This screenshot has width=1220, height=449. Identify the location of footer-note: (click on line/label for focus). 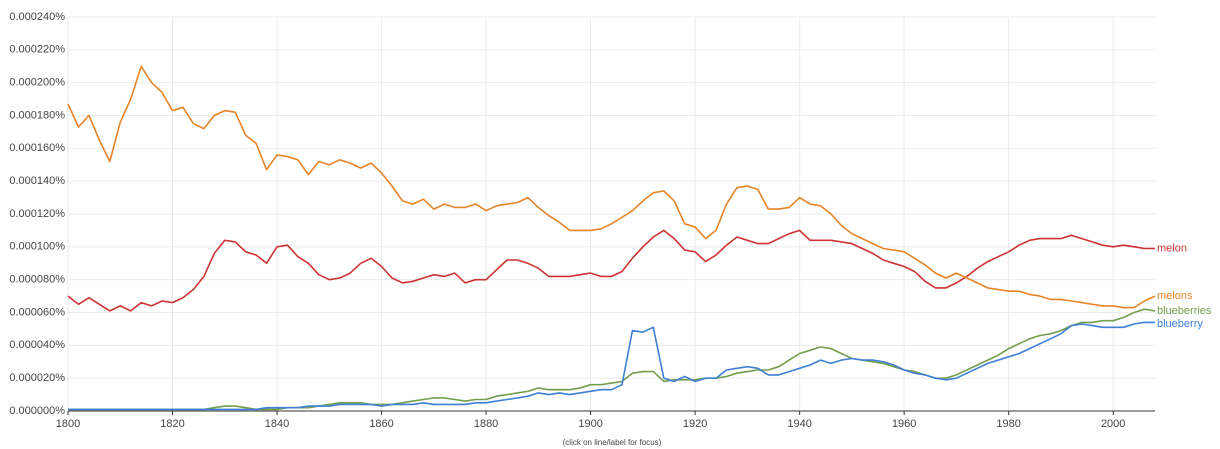
(612, 442).